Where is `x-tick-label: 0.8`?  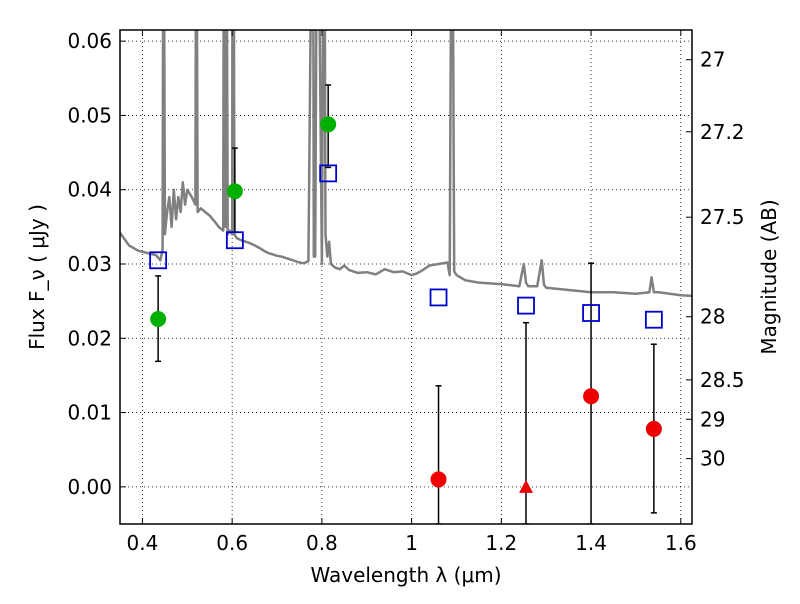 x-tick-label: 0.8 is located at coordinates (322, 543).